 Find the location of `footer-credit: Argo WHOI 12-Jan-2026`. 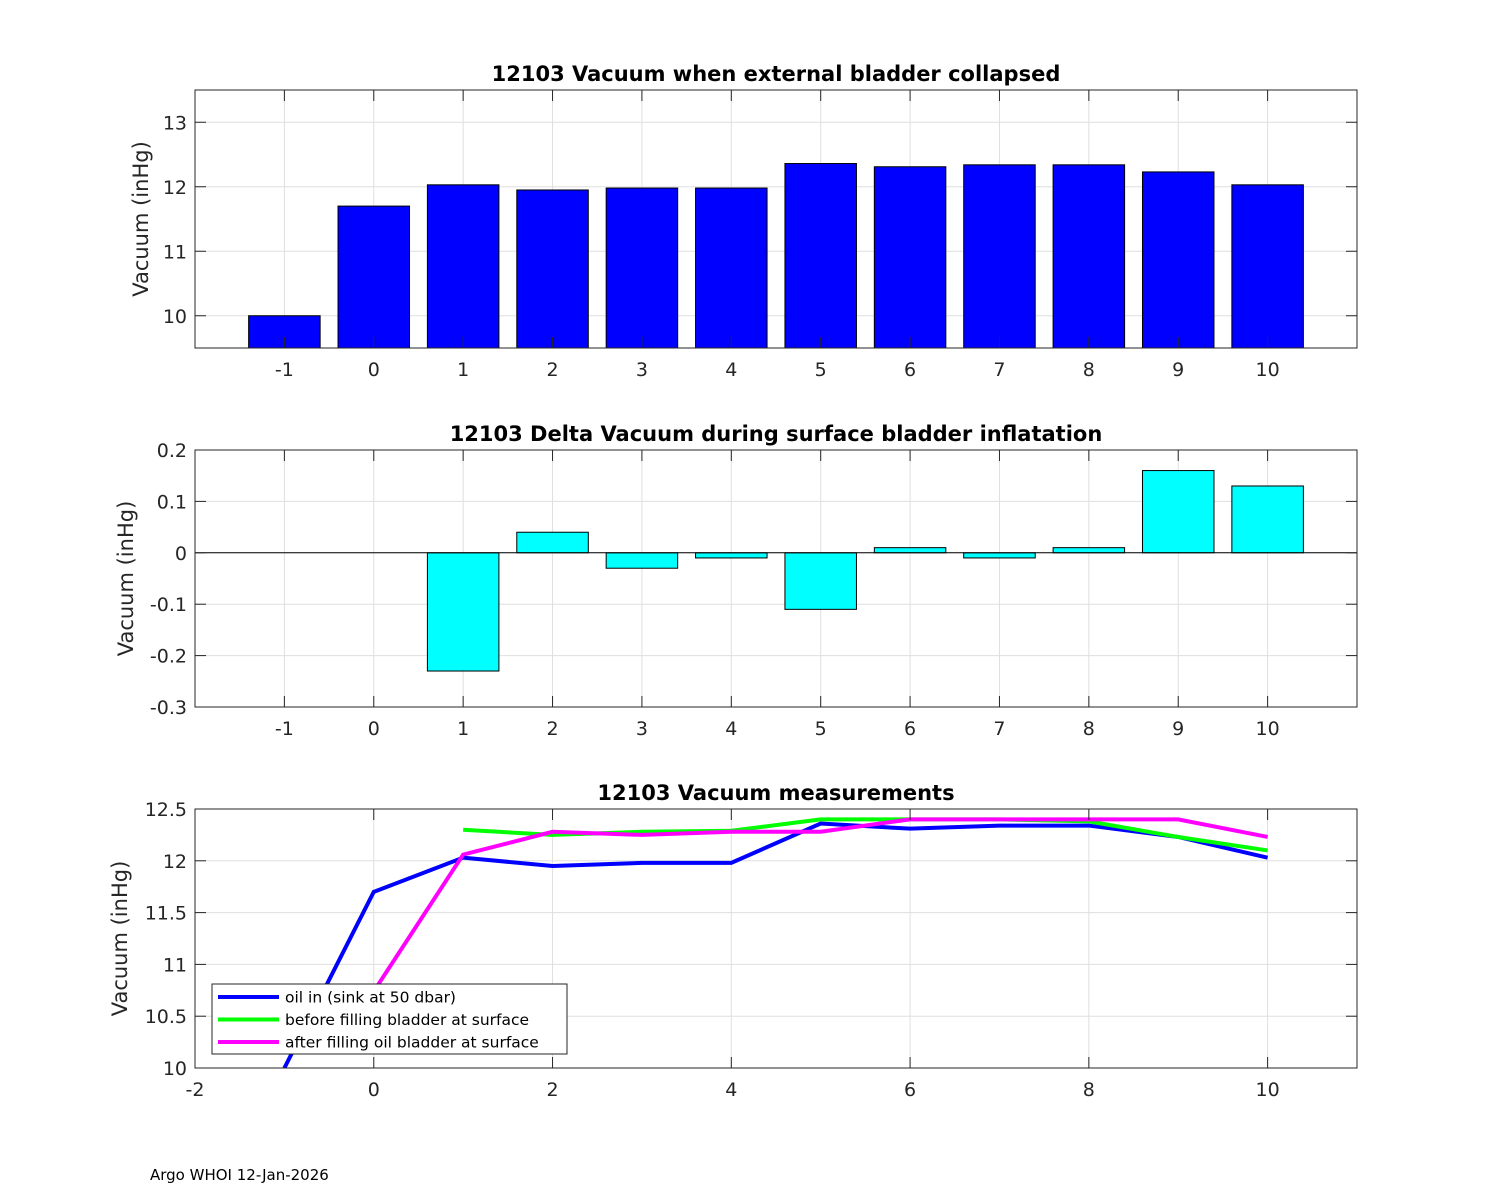

footer-credit: Argo WHOI 12-Jan-2026 is located at coordinates (239, 1175).